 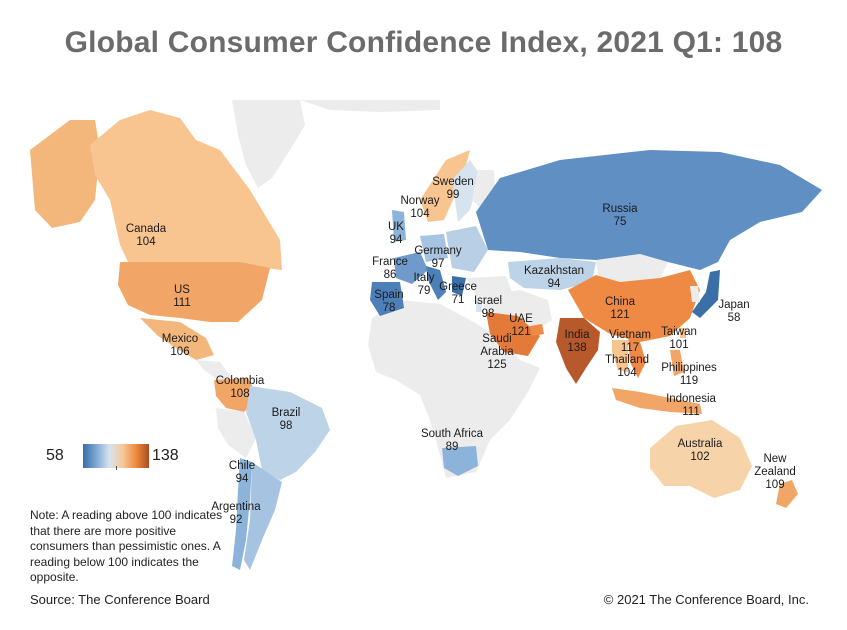 What do you see at coordinates (286, 426) in the screenshot?
I see `country-value-brazil: 98` at bounding box center [286, 426].